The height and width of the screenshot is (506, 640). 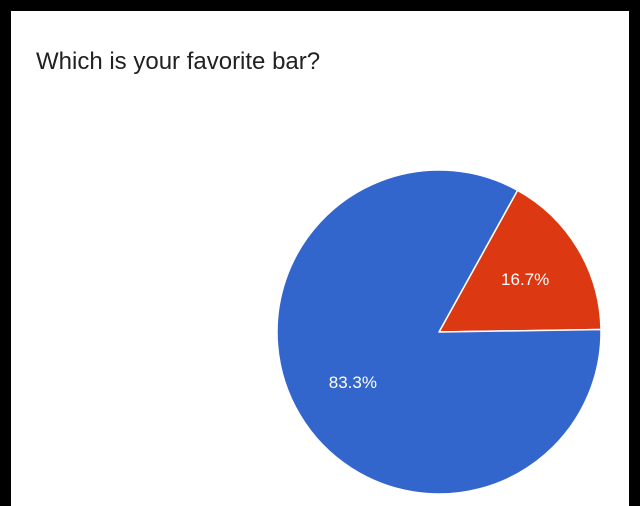 What do you see at coordinates (525, 279) in the screenshot?
I see `pie-slice-label-0: 16.7%` at bounding box center [525, 279].